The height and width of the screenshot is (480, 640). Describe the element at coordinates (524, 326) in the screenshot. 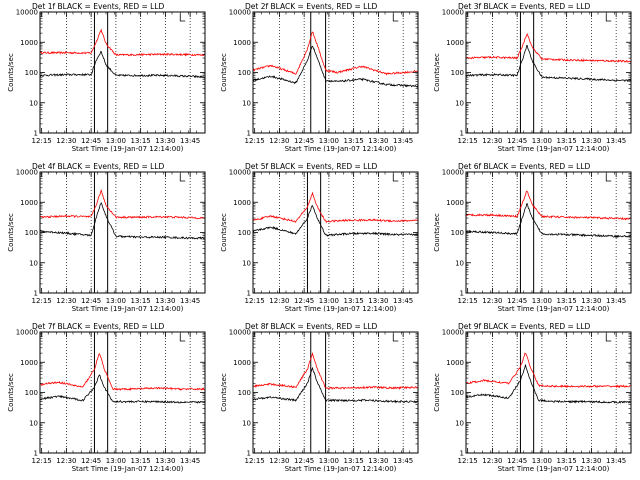

I see `chart-title: Det 9f BLACK = Events, RED = LLD` at that location.